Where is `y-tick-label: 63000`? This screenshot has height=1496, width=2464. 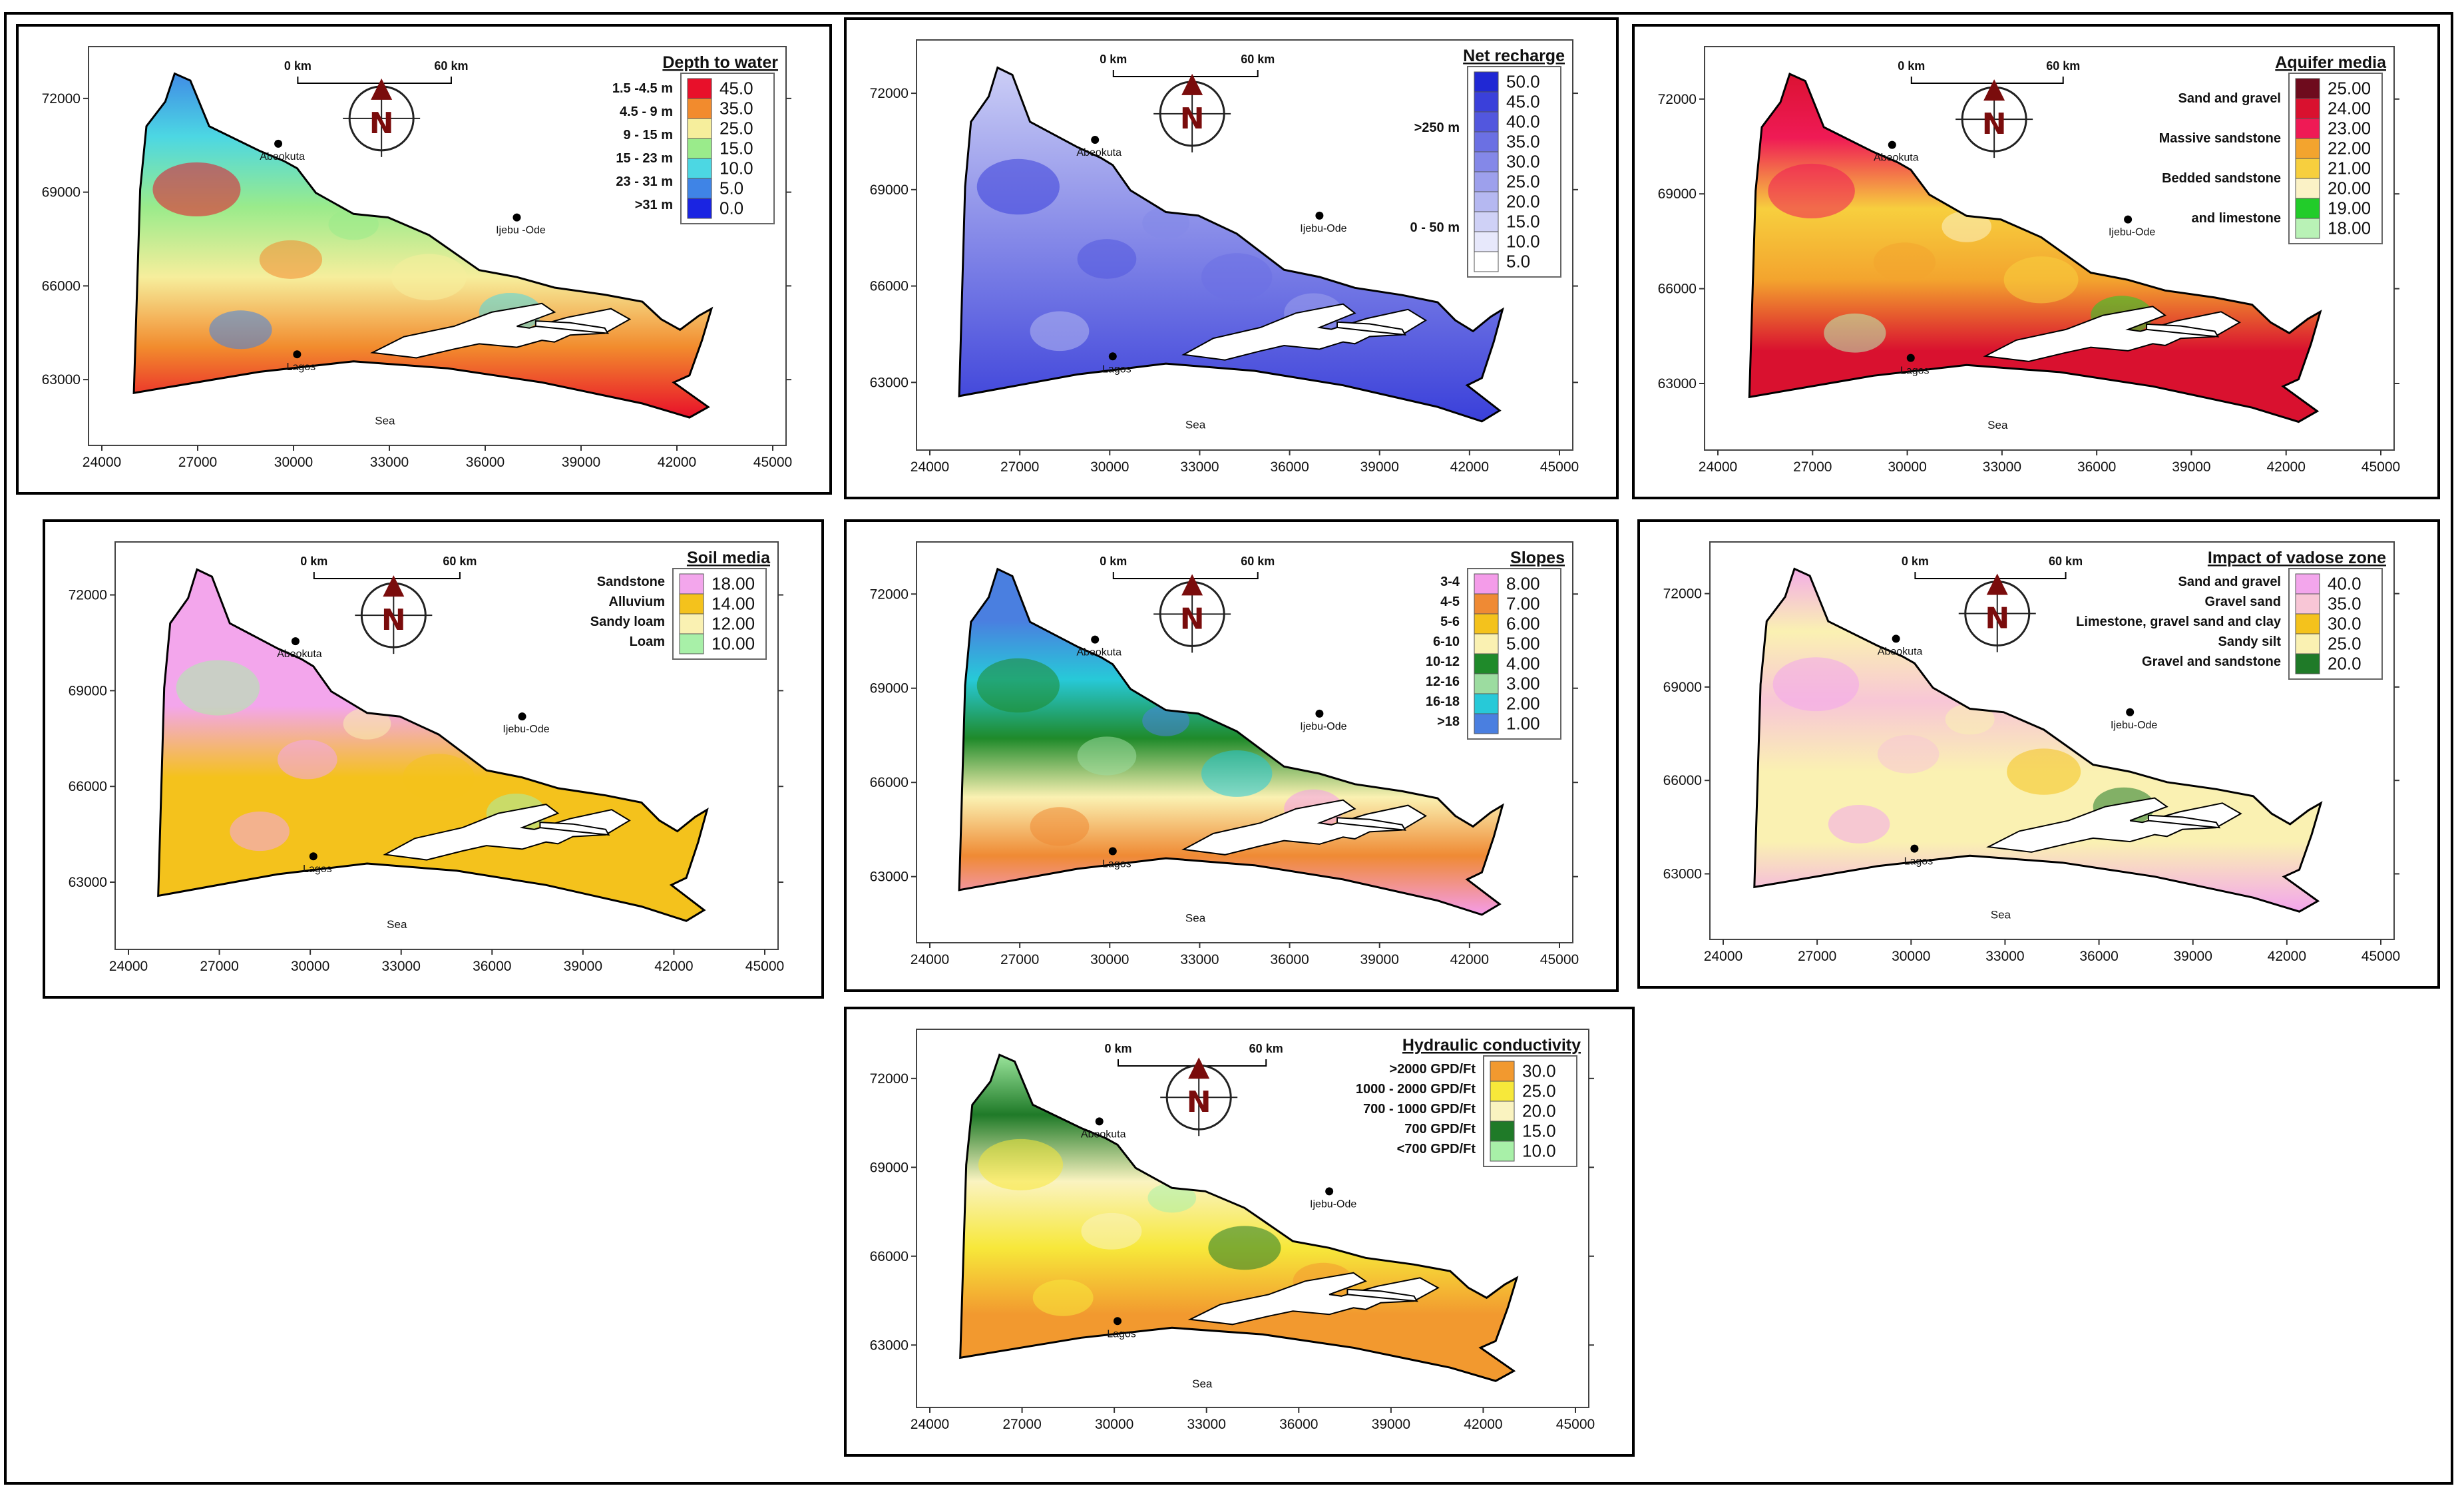 y-tick-label: 63000 is located at coordinates (889, 877).